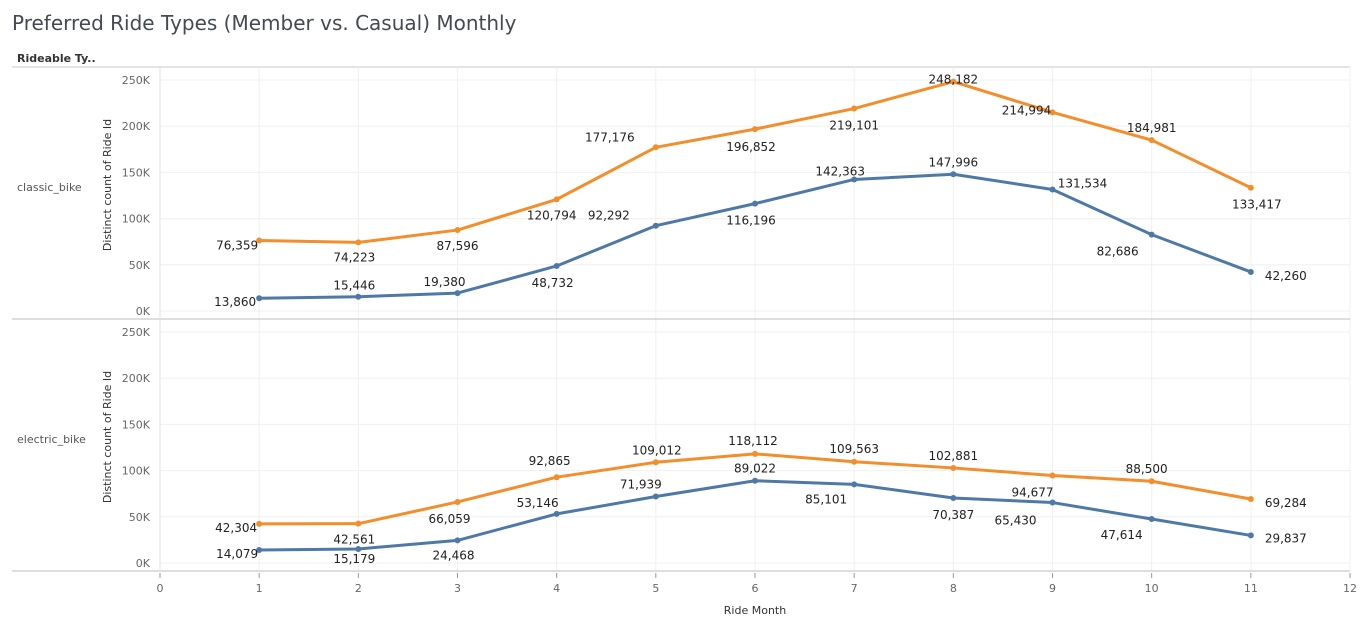  What do you see at coordinates (1286, 503) in the screenshot?
I see `data-label: 69,284` at bounding box center [1286, 503].